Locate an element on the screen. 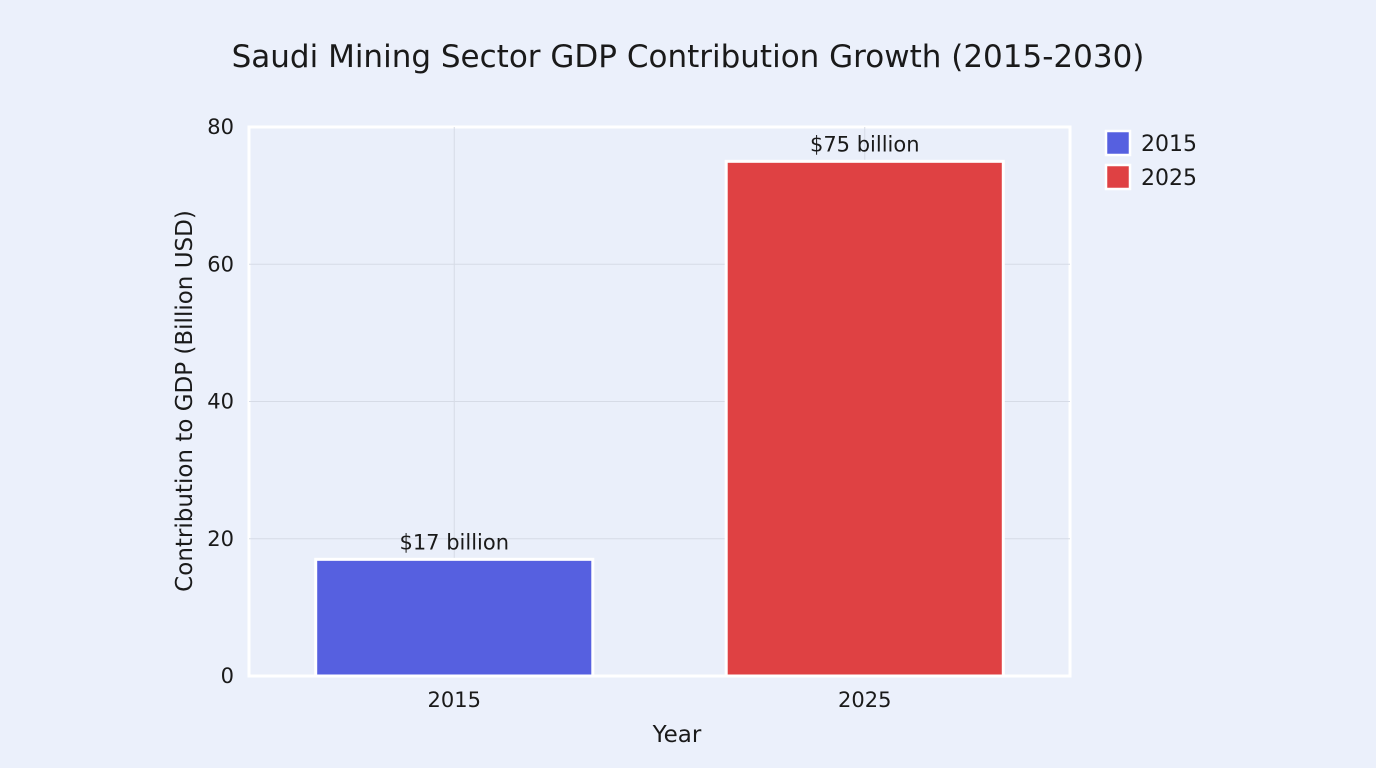 This screenshot has width=1376, height=768. data-label-2025: $75 billion is located at coordinates (865, 144).